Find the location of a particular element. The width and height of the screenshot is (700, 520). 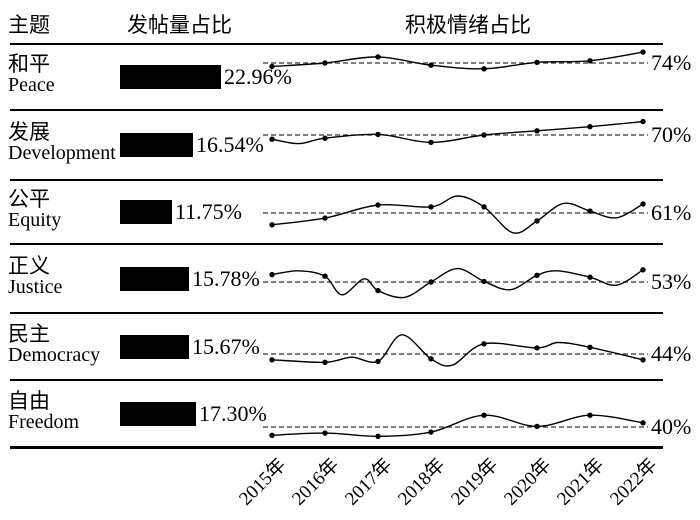

year-tick-label: 2020年 is located at coordinates (528, 482).